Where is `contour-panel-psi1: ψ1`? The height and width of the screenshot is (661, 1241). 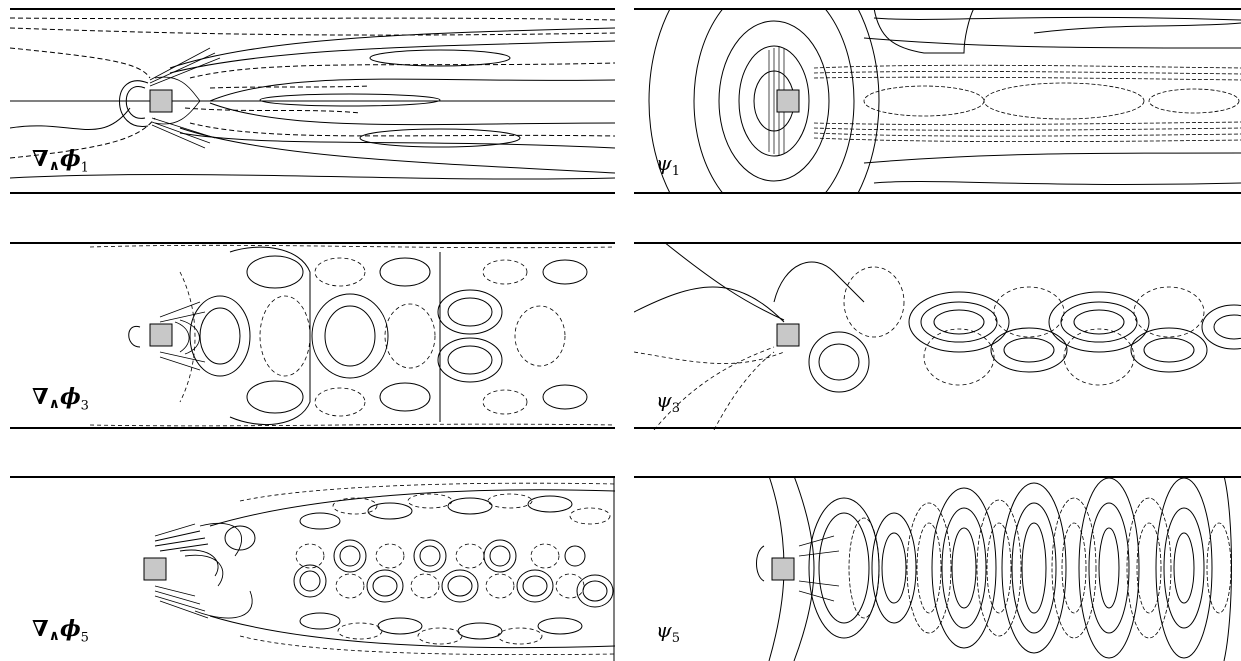
contour-panel-psi1: ψ1 is located at coordinates (937, 101).